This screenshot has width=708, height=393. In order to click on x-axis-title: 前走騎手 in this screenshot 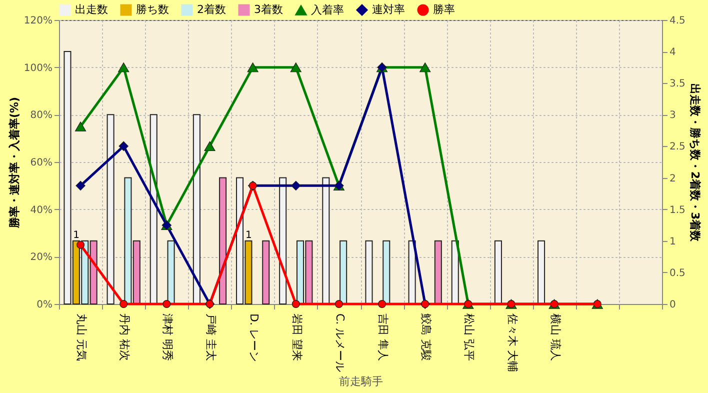, I will do `click(361, 381)`.